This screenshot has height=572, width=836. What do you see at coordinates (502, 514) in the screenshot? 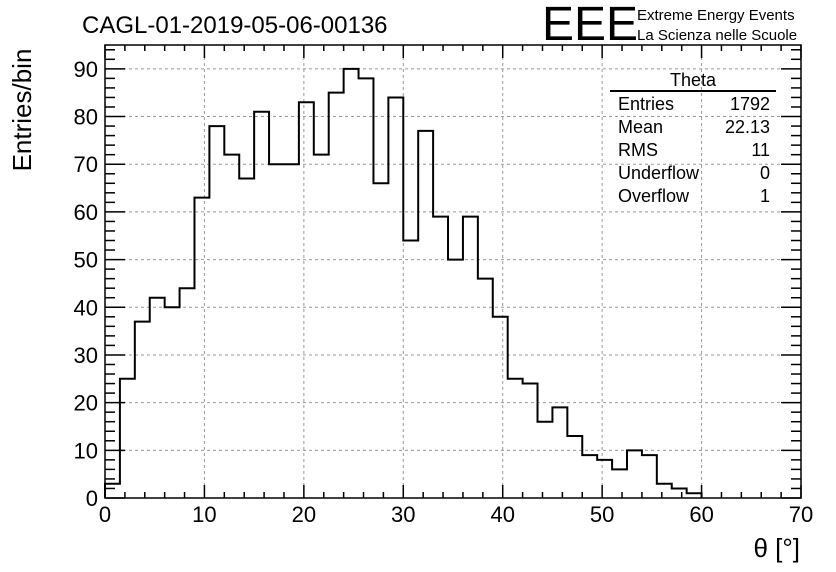
I see `x-tick-label: 40` at bounding box center [502, 514].